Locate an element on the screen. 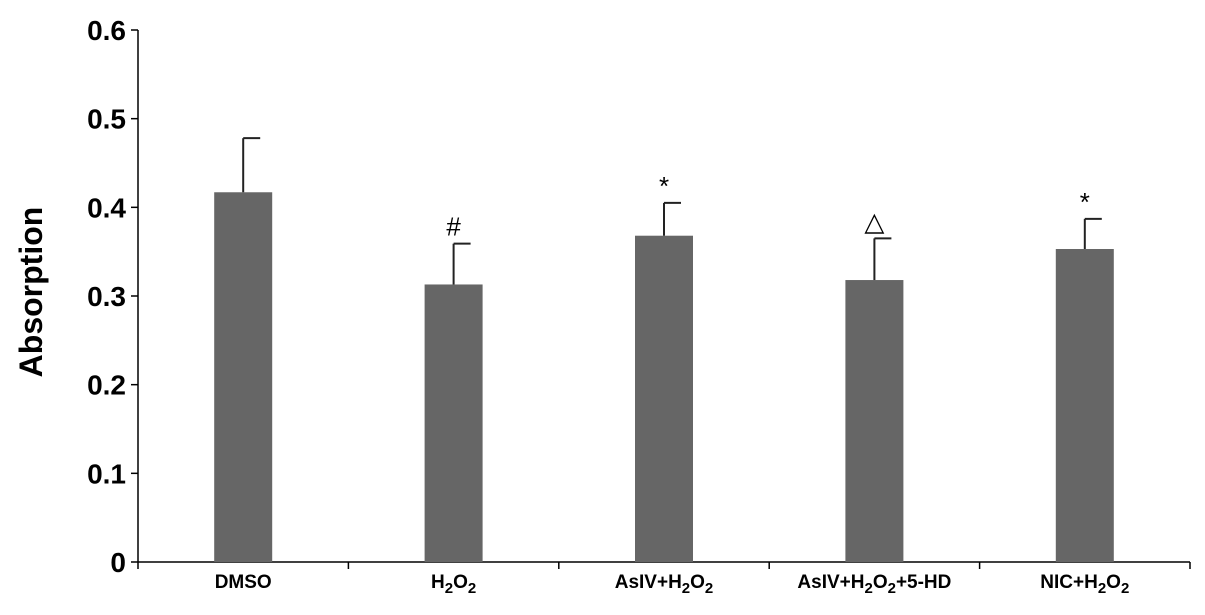  y-tick-label: 0.2 is located at coordinates (106, 385).